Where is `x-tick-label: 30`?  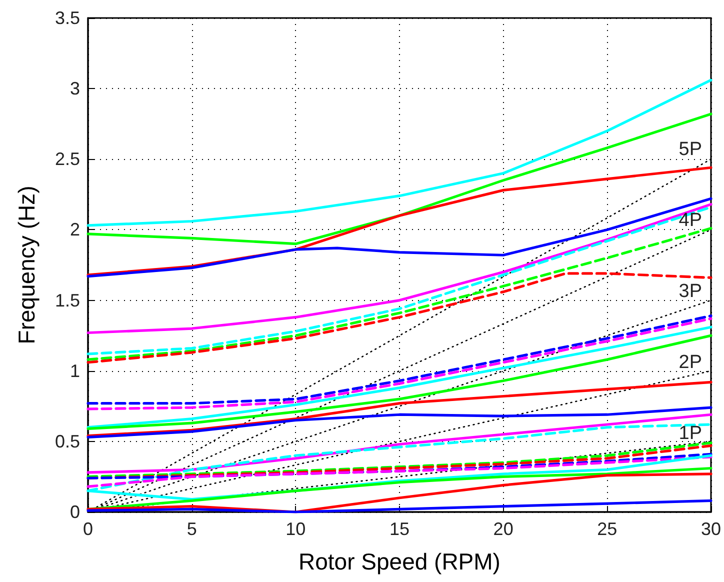
x-tick-label: 30 is located at coordinates (711, 529).